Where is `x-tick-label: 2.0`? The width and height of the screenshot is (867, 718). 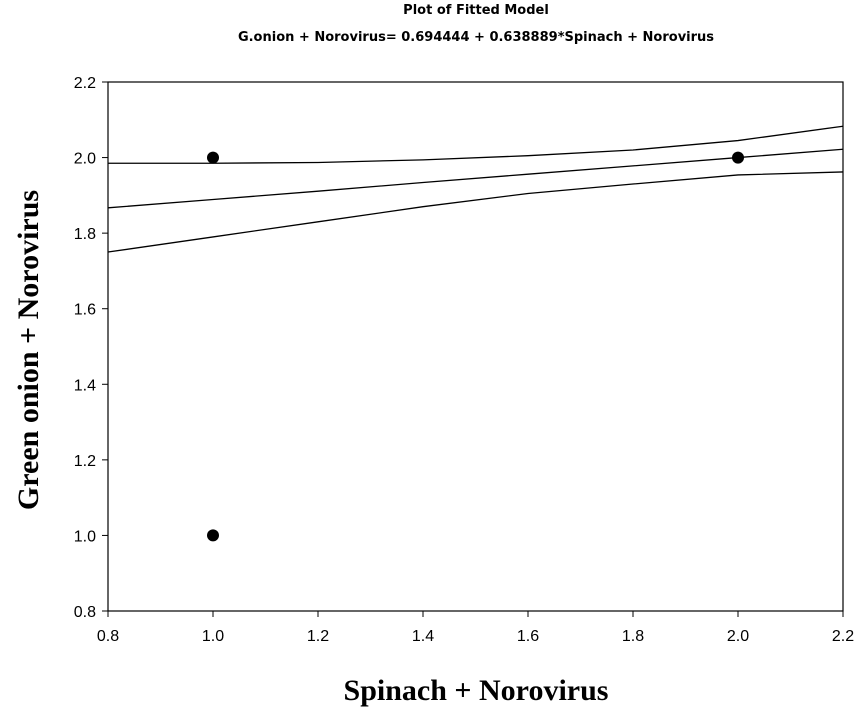 x-tick-label: 2.0 is located at coordinates (738, 636).